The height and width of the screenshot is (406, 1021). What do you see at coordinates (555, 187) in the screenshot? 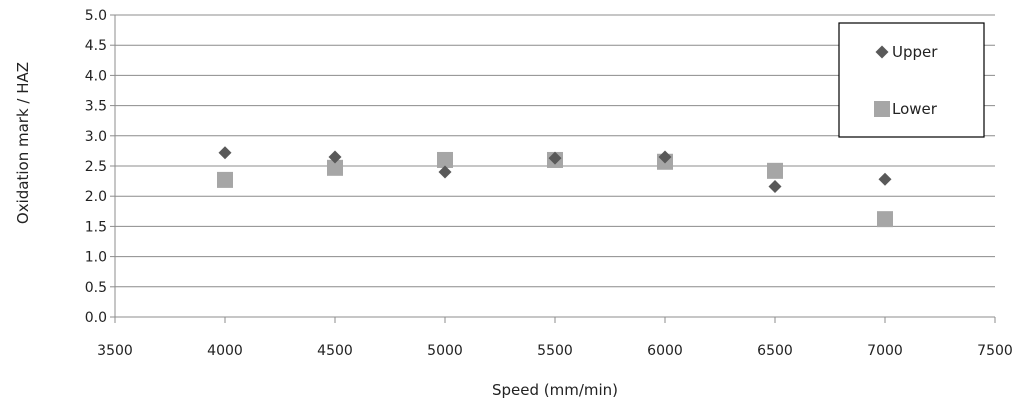
I see `data-points` at bounding box center [555, 187].